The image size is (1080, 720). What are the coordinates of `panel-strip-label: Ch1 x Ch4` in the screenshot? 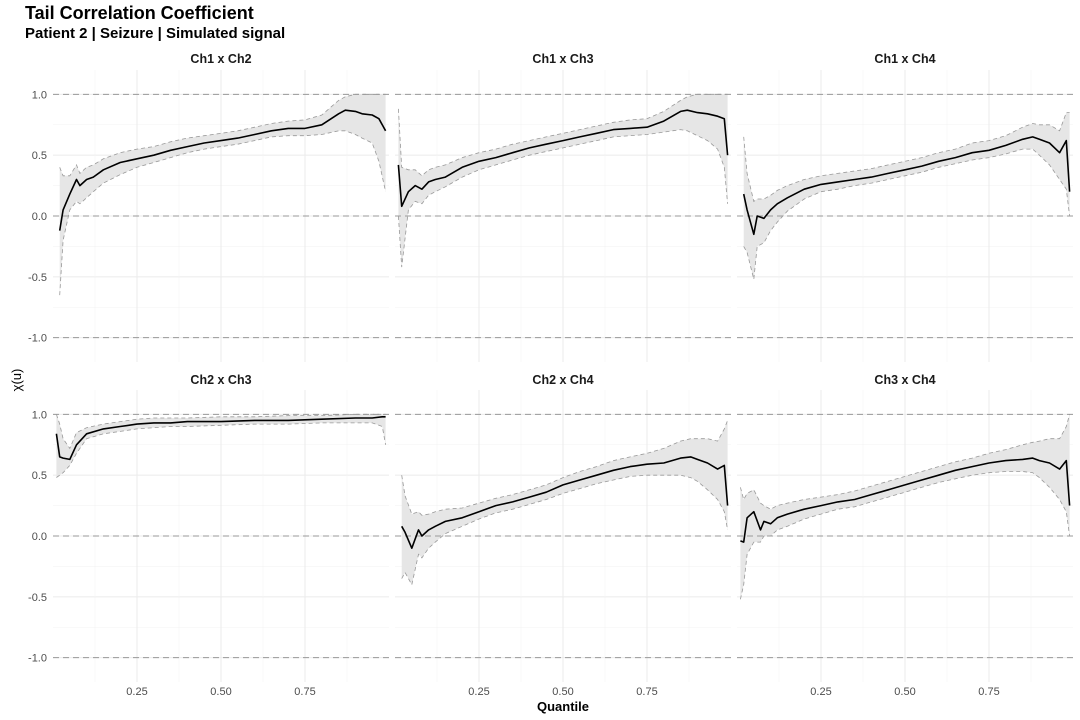 It's located at (904, 59).